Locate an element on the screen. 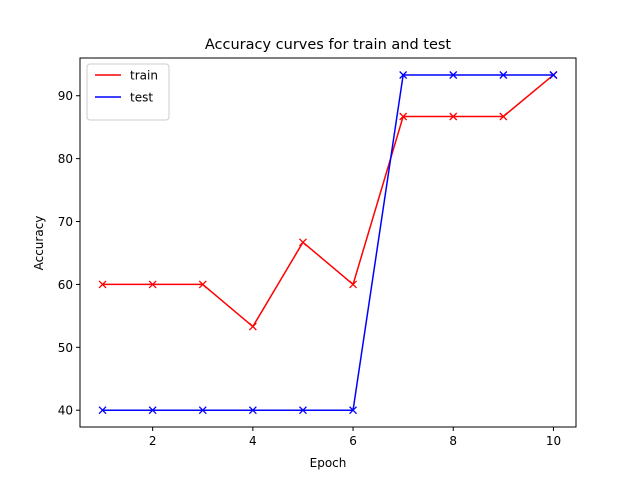  y-axis: 40 50 60 70 80 90 is located at coordinates (69, 253).